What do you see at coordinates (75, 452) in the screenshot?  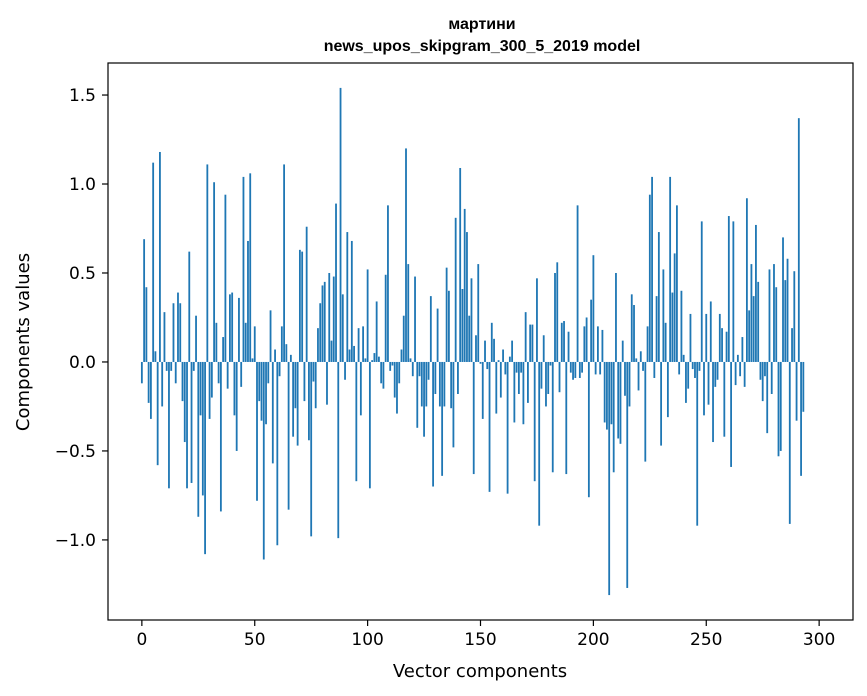 I see `y-tick-label: −0.5` at bounding box center [75, 452].